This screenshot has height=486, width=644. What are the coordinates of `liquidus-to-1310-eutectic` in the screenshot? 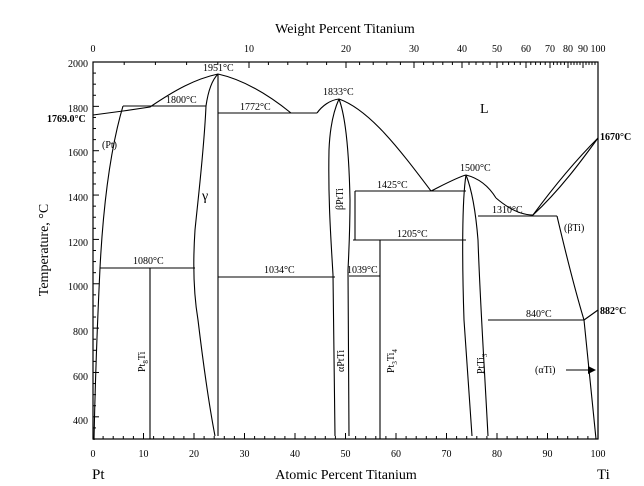 It's located at (514, 206).